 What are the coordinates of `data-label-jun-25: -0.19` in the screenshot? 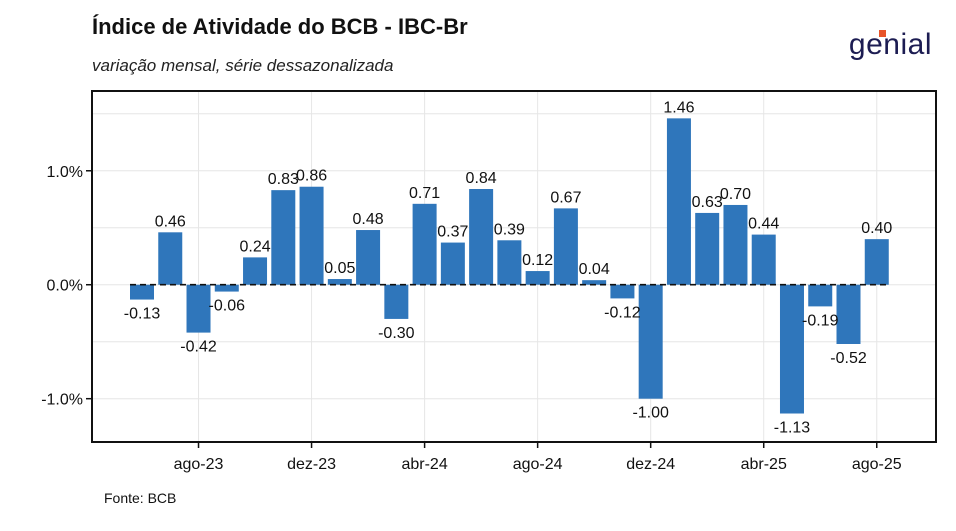 It's located at (820, 320).